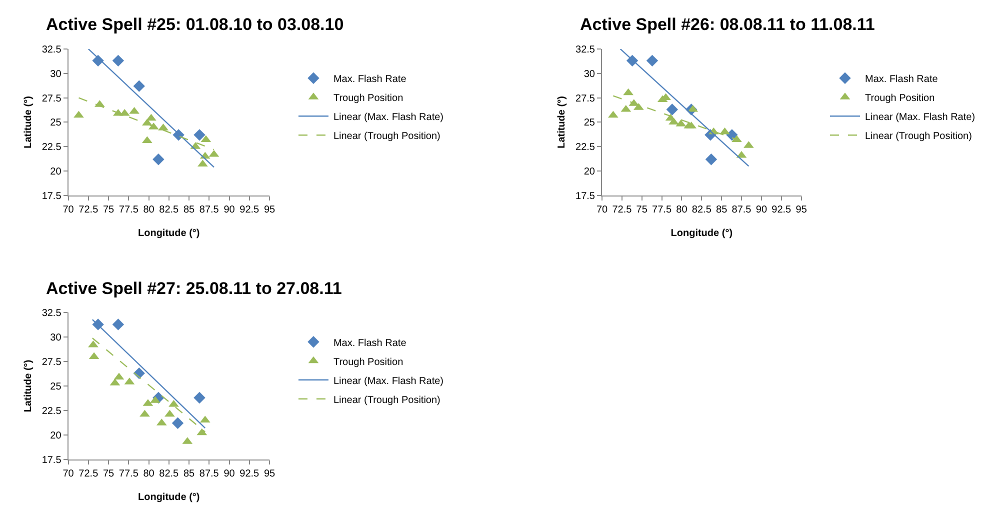 The image size is (981, 520). Describe the element at coordinates (195, 24) in the screenshot. I see `chart-title: Active Spell #25: 01.08.10 to 03.08.10` at that location.